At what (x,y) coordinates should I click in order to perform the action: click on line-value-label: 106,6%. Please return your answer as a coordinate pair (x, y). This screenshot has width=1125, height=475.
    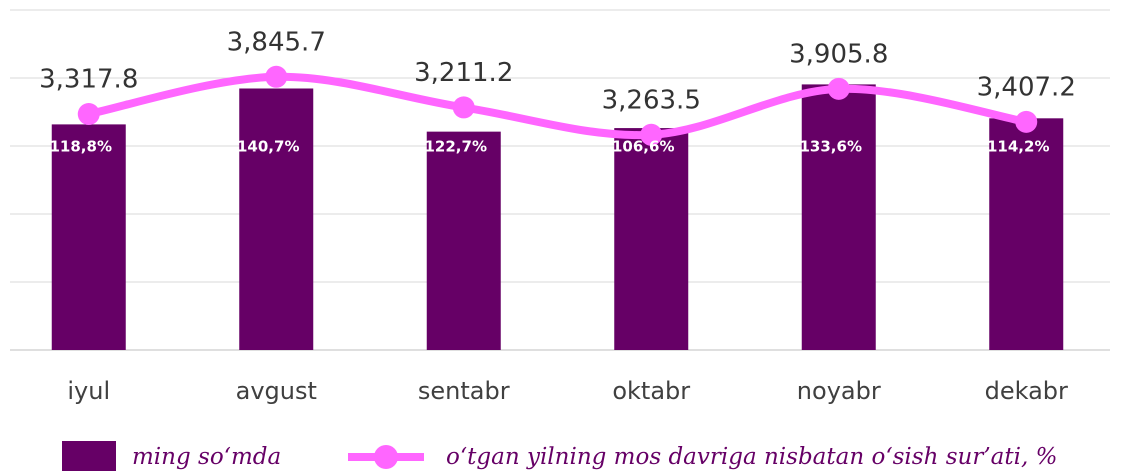
    Looking at the image, I should click on (643, 147).